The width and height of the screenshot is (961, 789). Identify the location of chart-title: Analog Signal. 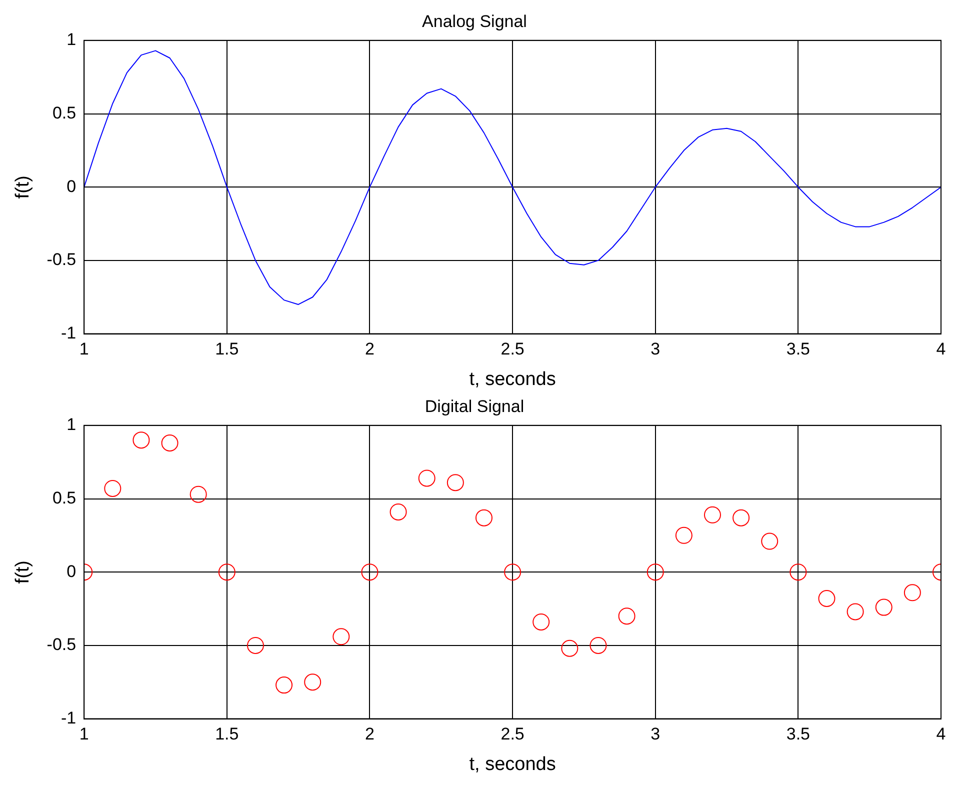
(474, 21).